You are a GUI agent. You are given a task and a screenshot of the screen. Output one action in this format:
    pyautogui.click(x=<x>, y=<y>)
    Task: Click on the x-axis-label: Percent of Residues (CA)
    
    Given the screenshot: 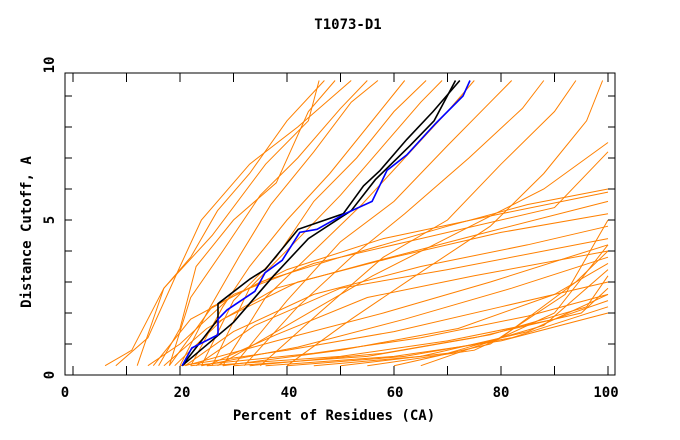 What is the action you would take?
    pyautogui.click(x=334, y=416)
    